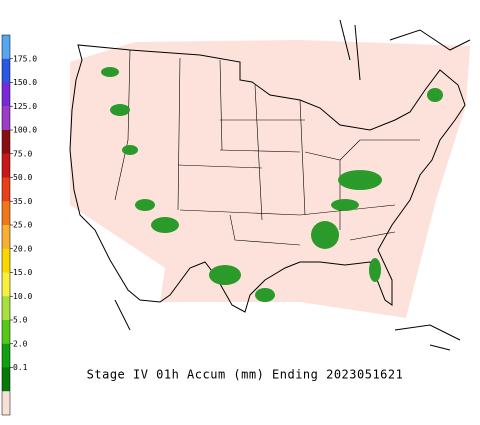  What do you see at coordinates (25, 130) in the screenshot?
I see `legend-label: 100.0` at bounding box center [25, 130].